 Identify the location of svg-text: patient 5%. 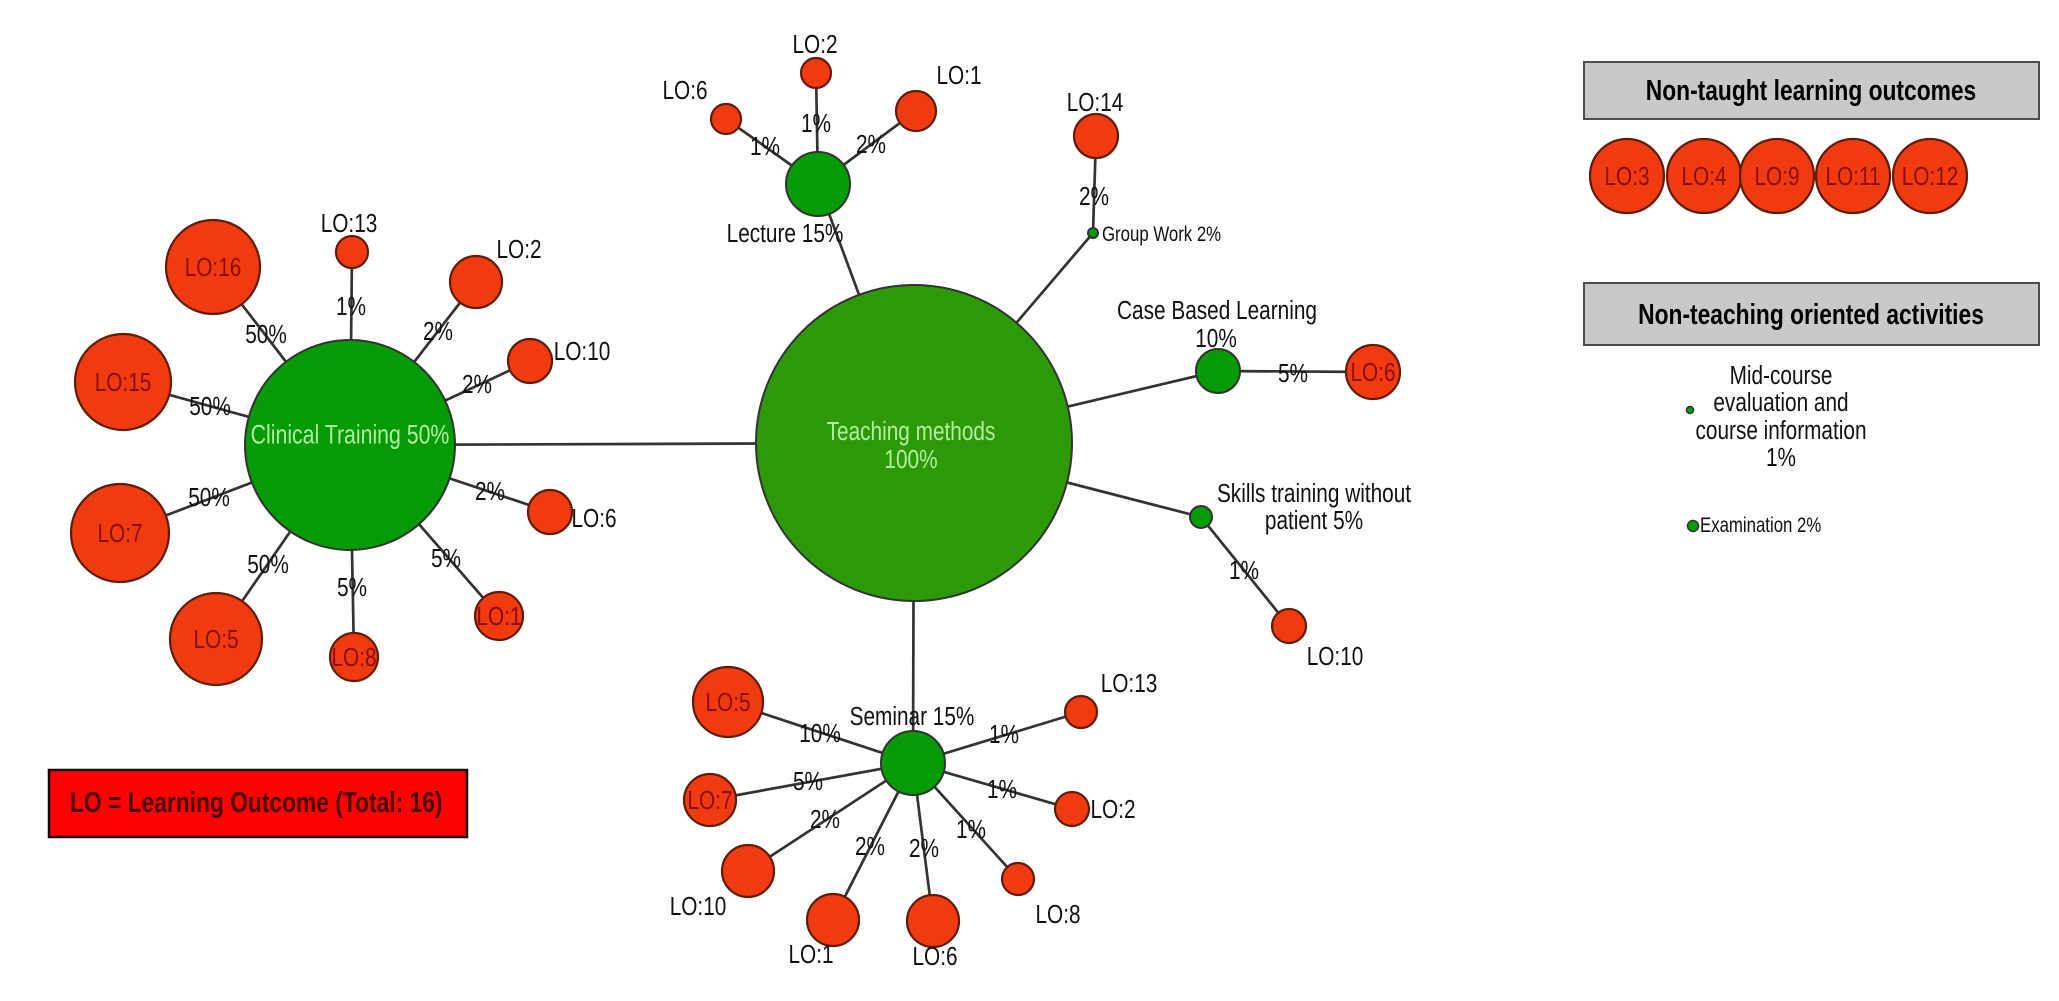
(1314, 520).